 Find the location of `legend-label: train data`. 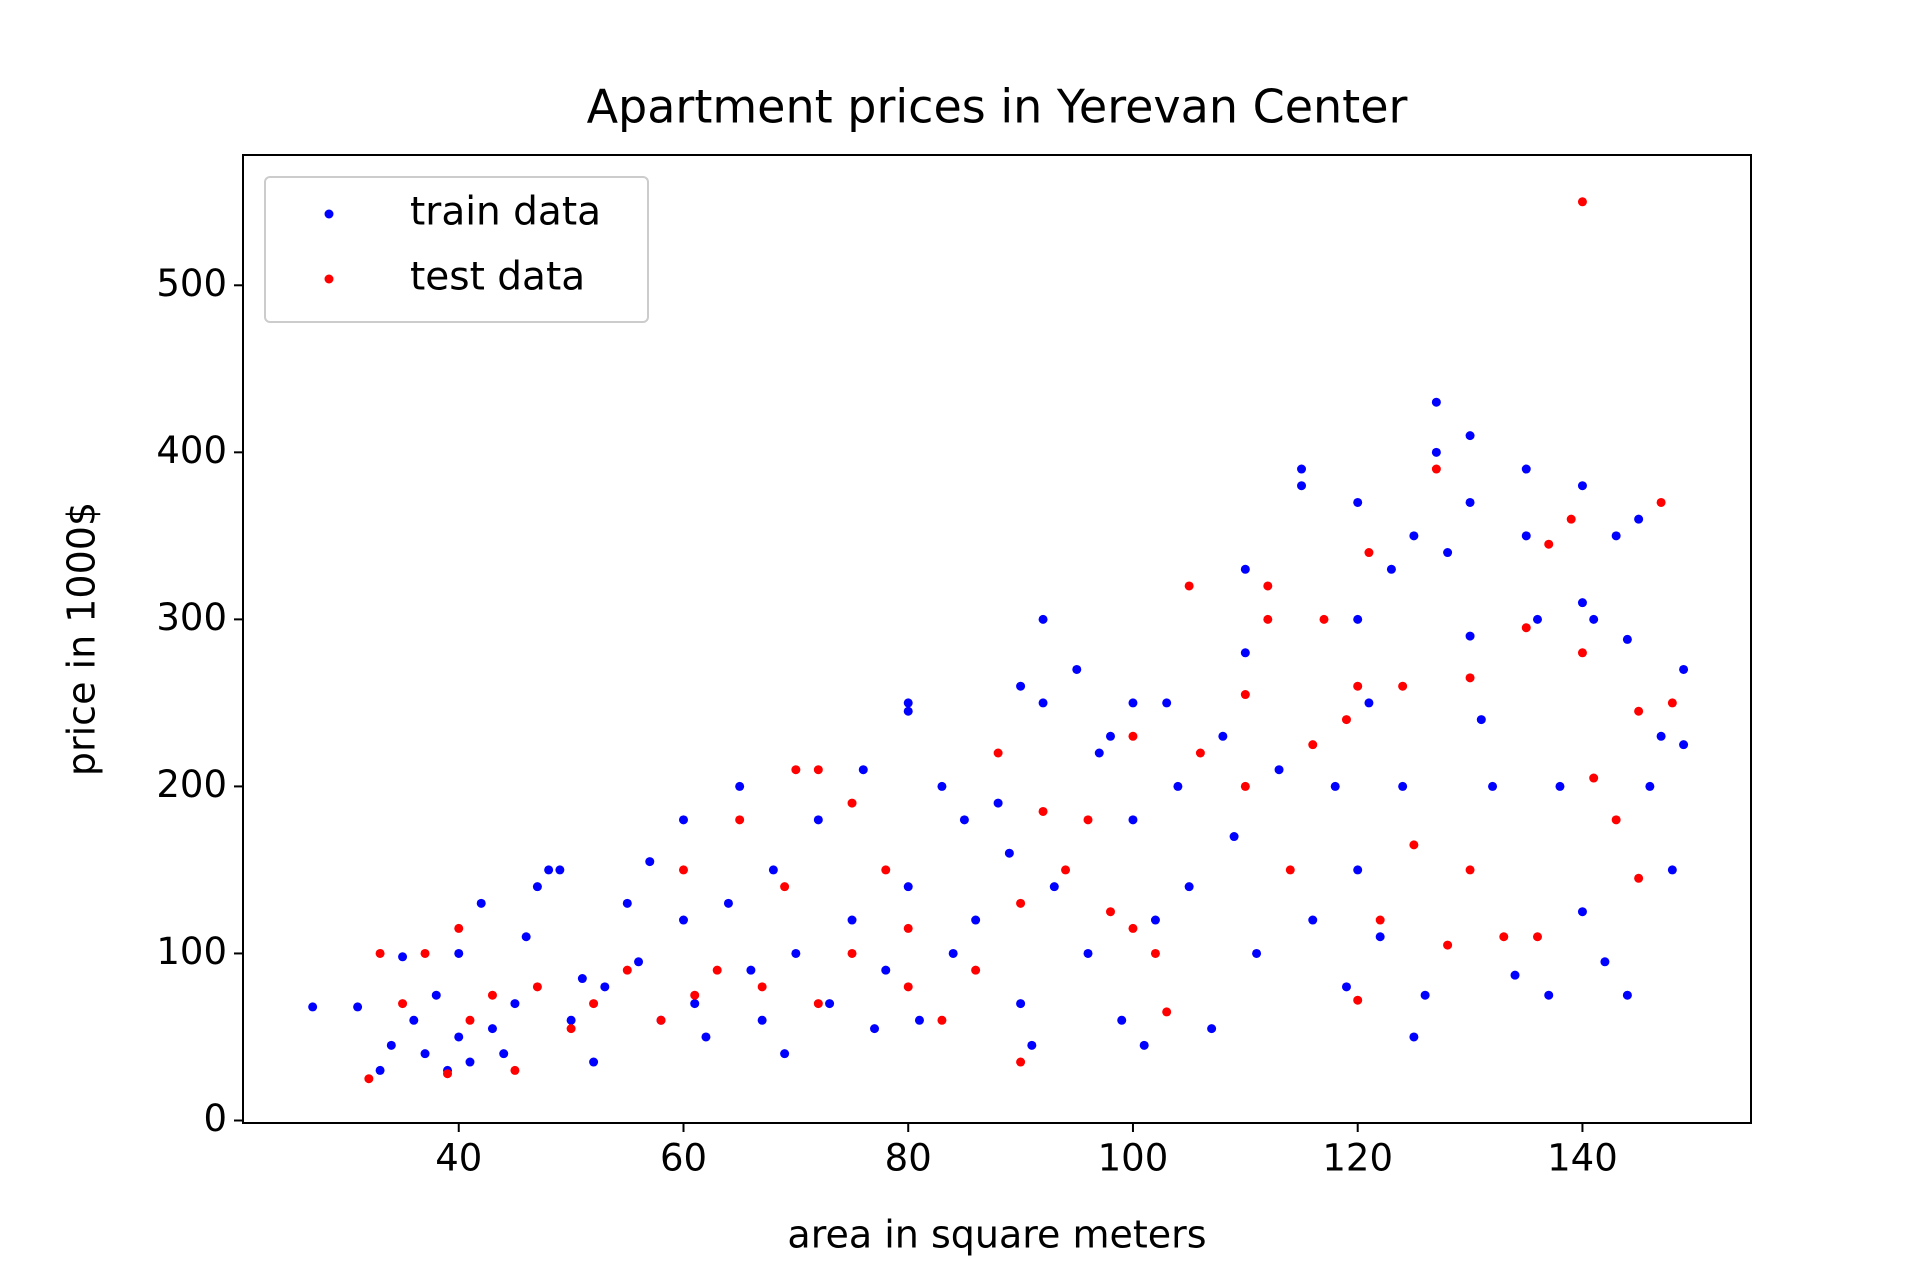

legend-label: train data is located at coordinates (505, 212).